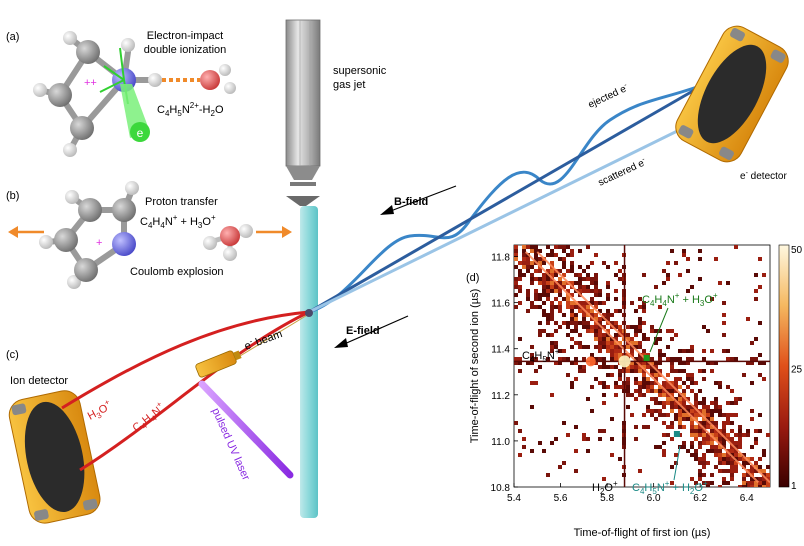 Image resolution: width=804 pixels, height=546 pixels. Describe the element at coordinates (630, 498) in the screenshot. I see `x-tick-labels: 5.4 5.6 5.8 6.0 6.2 6.4` at that location.